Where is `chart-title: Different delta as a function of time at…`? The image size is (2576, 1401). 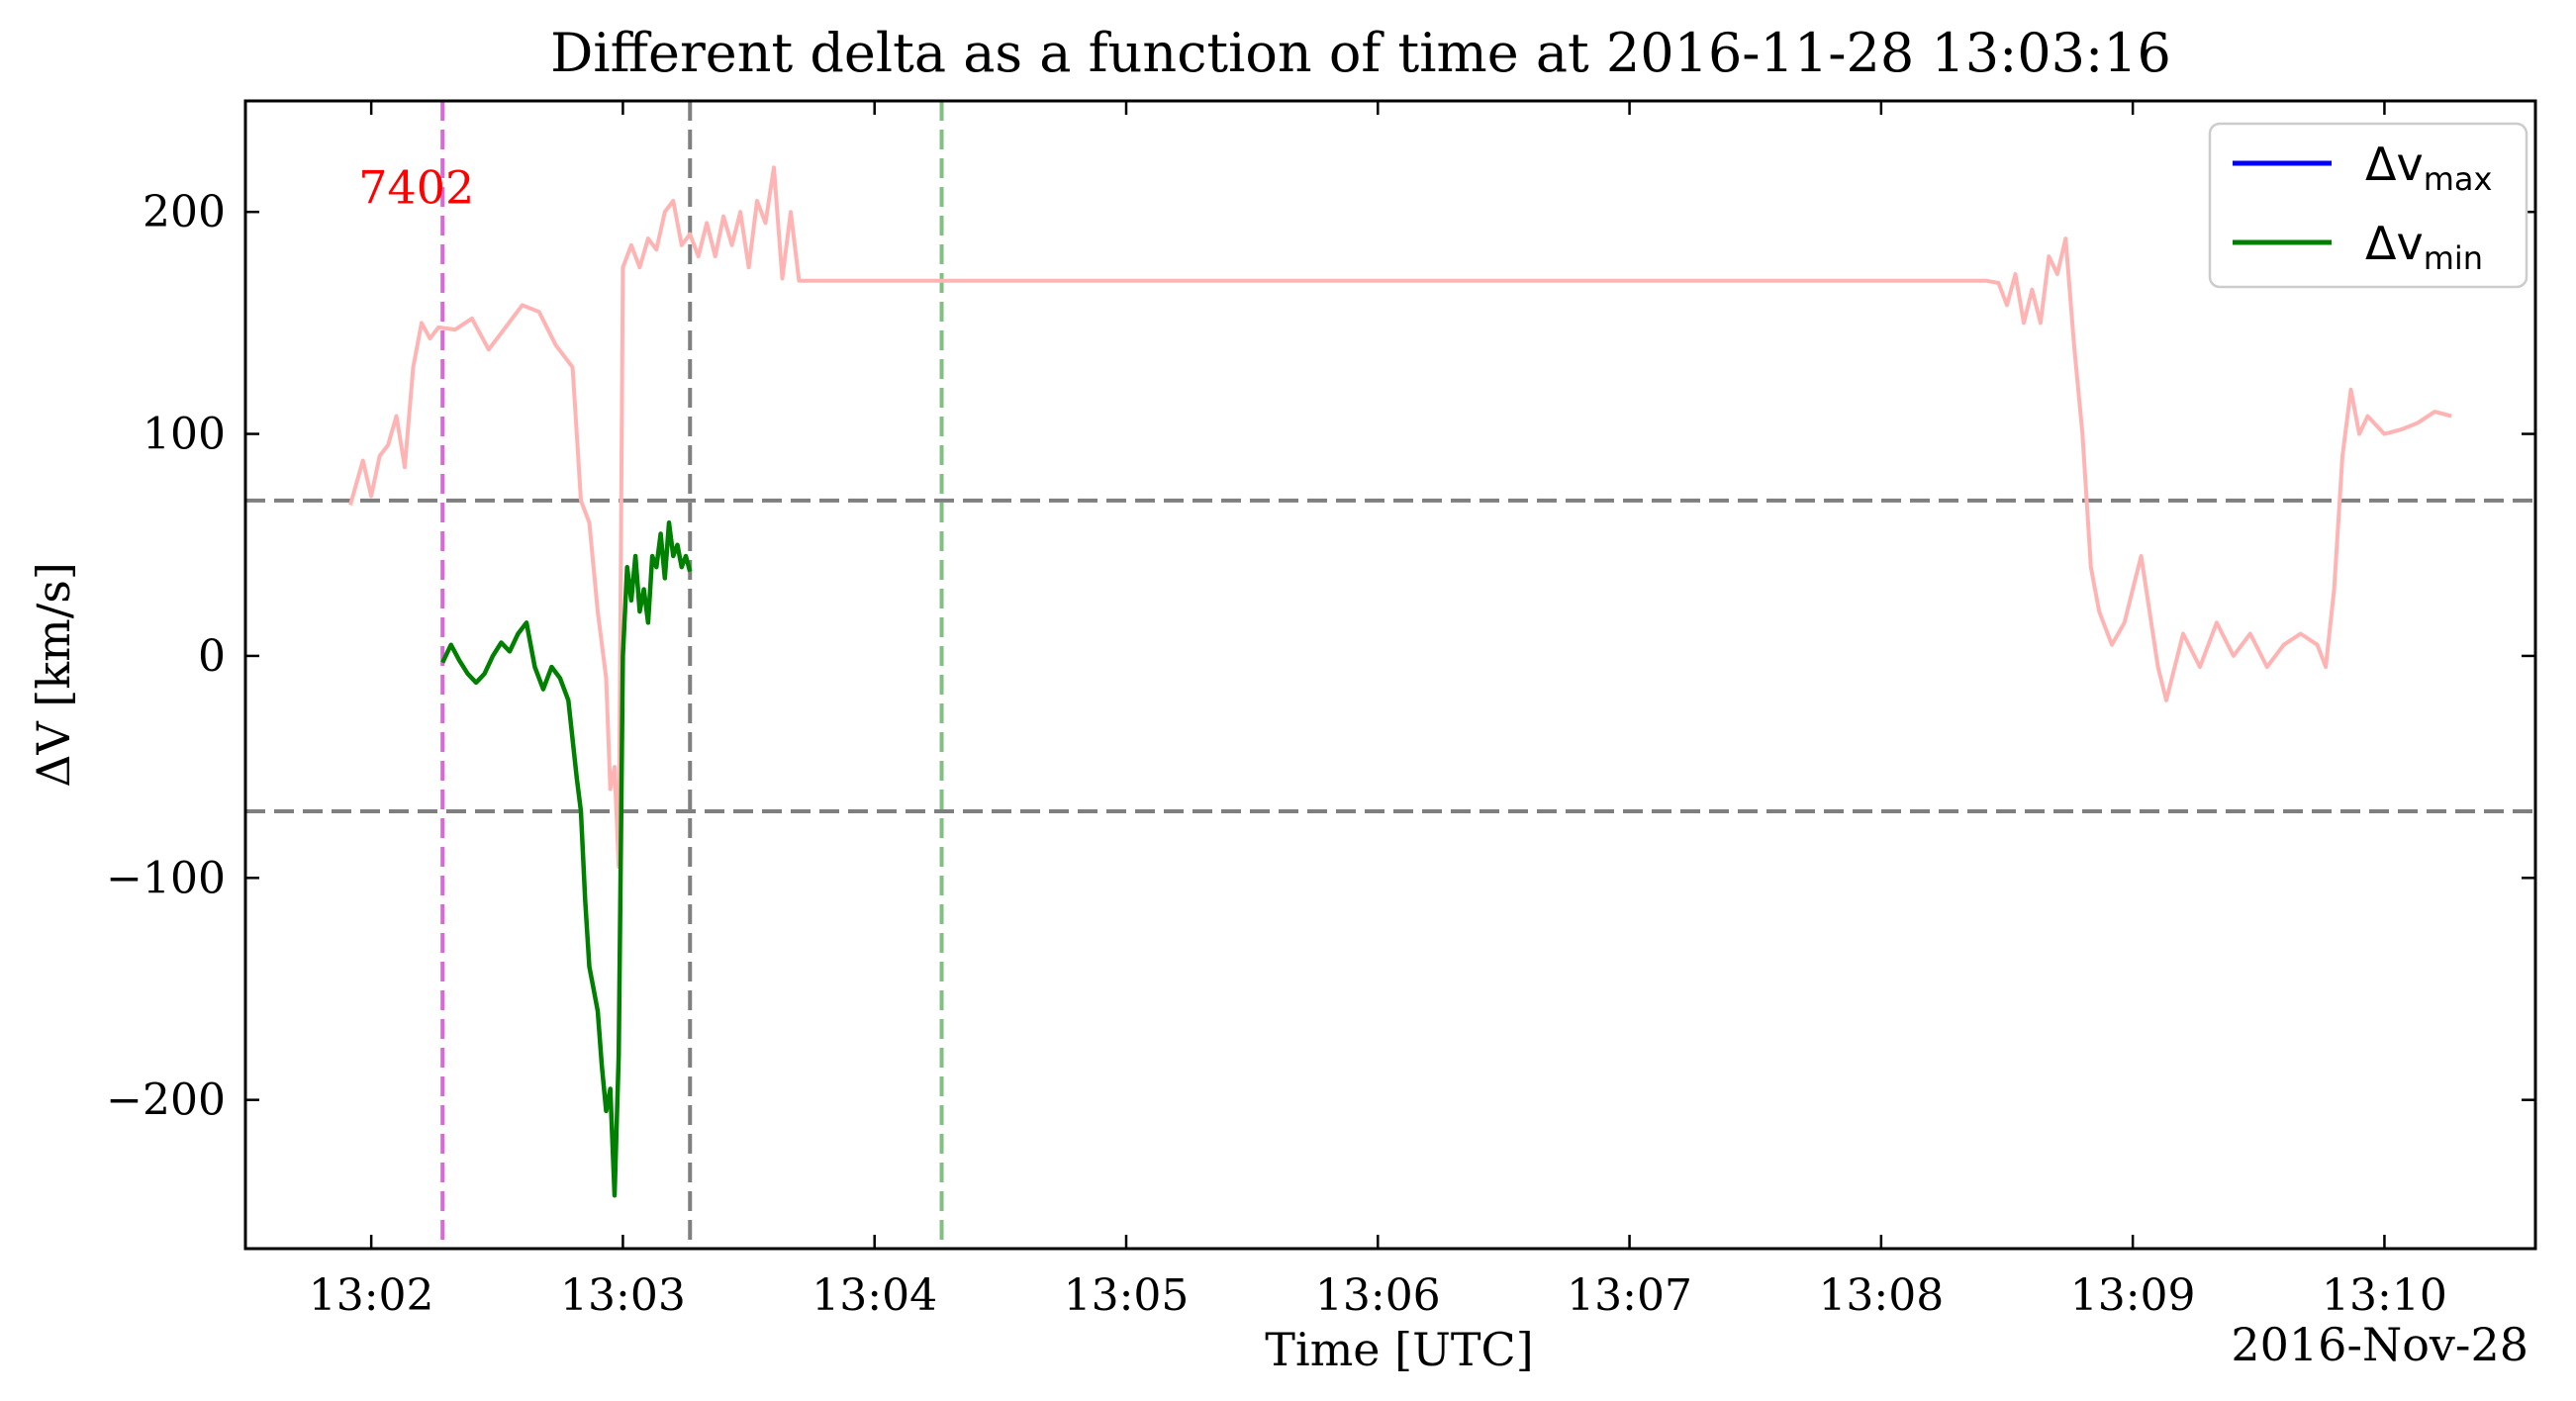
chart-title: Different delta as a function of time at… is located at coordinates (1360, 53).